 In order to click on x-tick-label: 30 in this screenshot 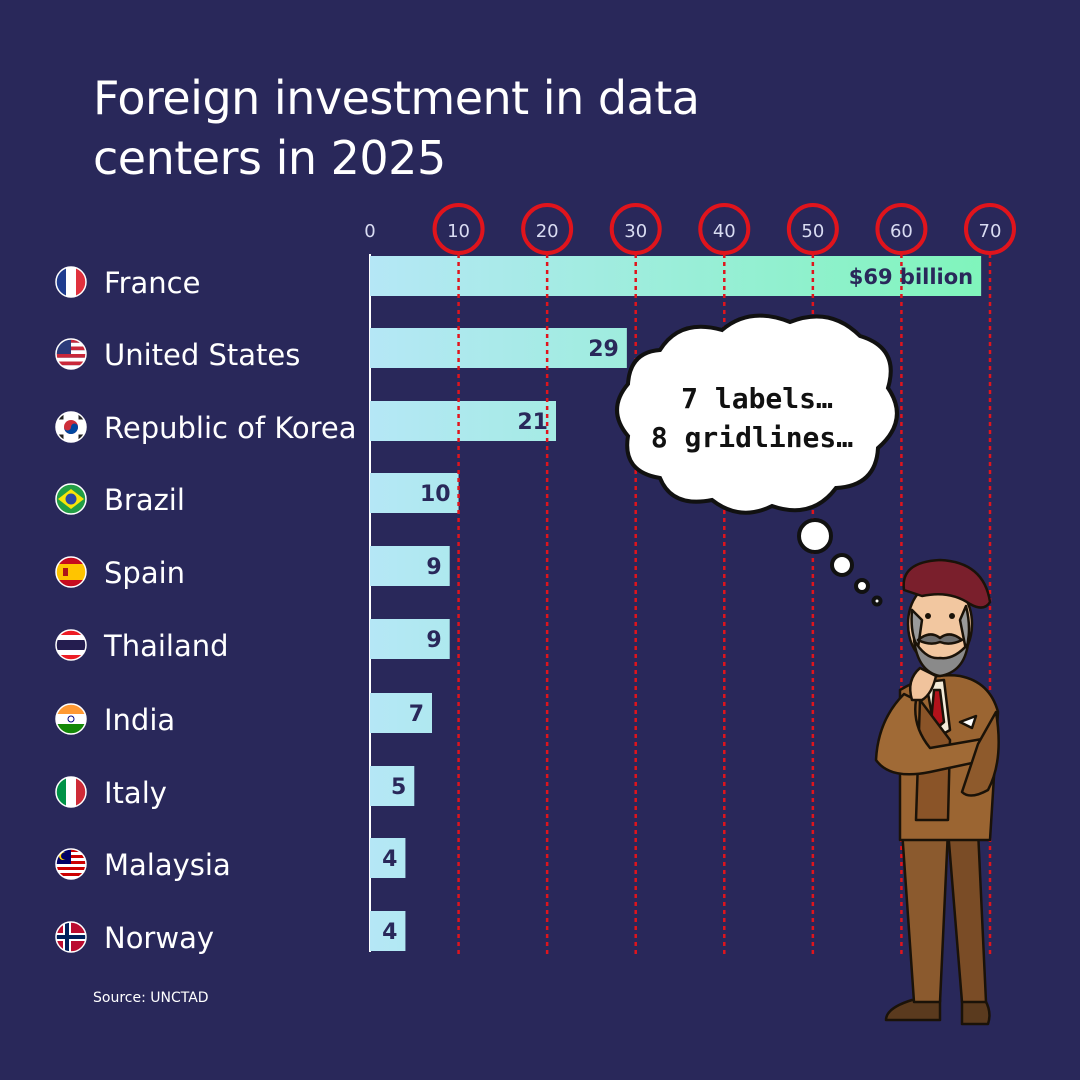, I will do `click(635, 231)`.